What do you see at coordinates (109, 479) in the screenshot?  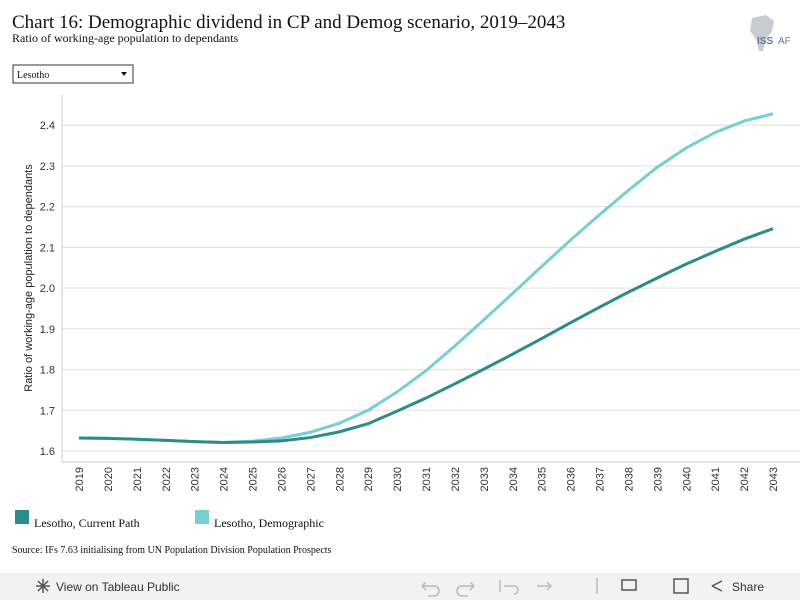 I see `x-tick-label: 2020` at bounding box center [109, 479].